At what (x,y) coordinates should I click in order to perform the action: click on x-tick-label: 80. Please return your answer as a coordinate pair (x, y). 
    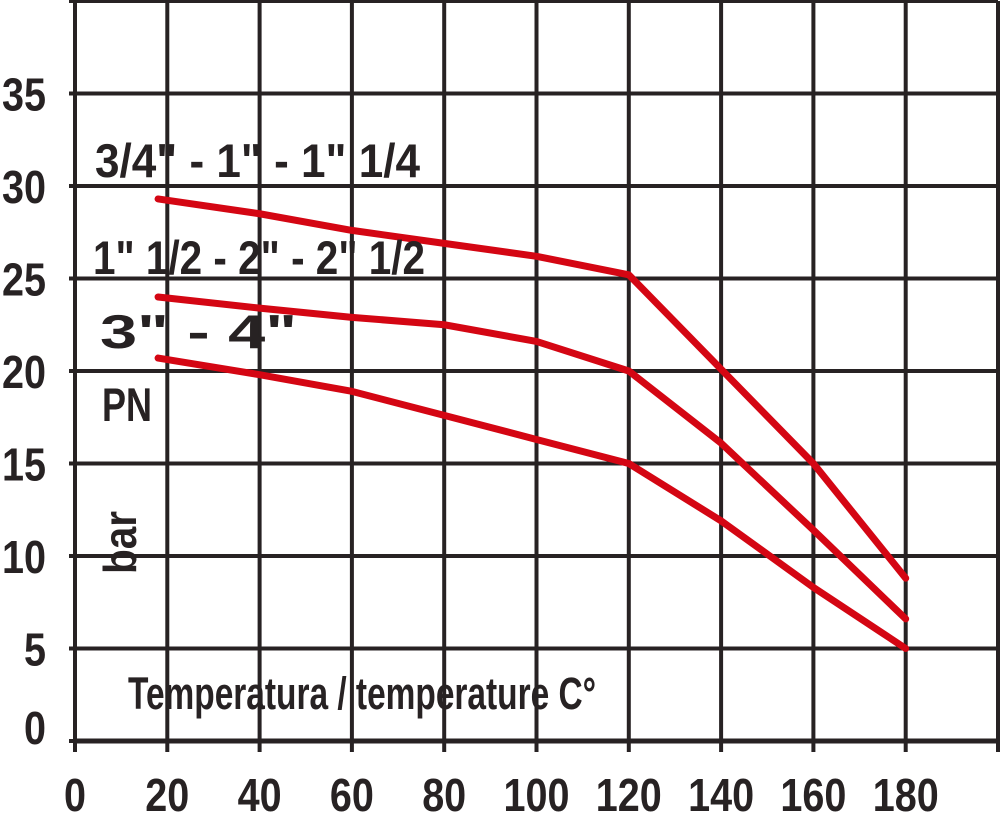
    Looking at the image, I should click on (444, 791).